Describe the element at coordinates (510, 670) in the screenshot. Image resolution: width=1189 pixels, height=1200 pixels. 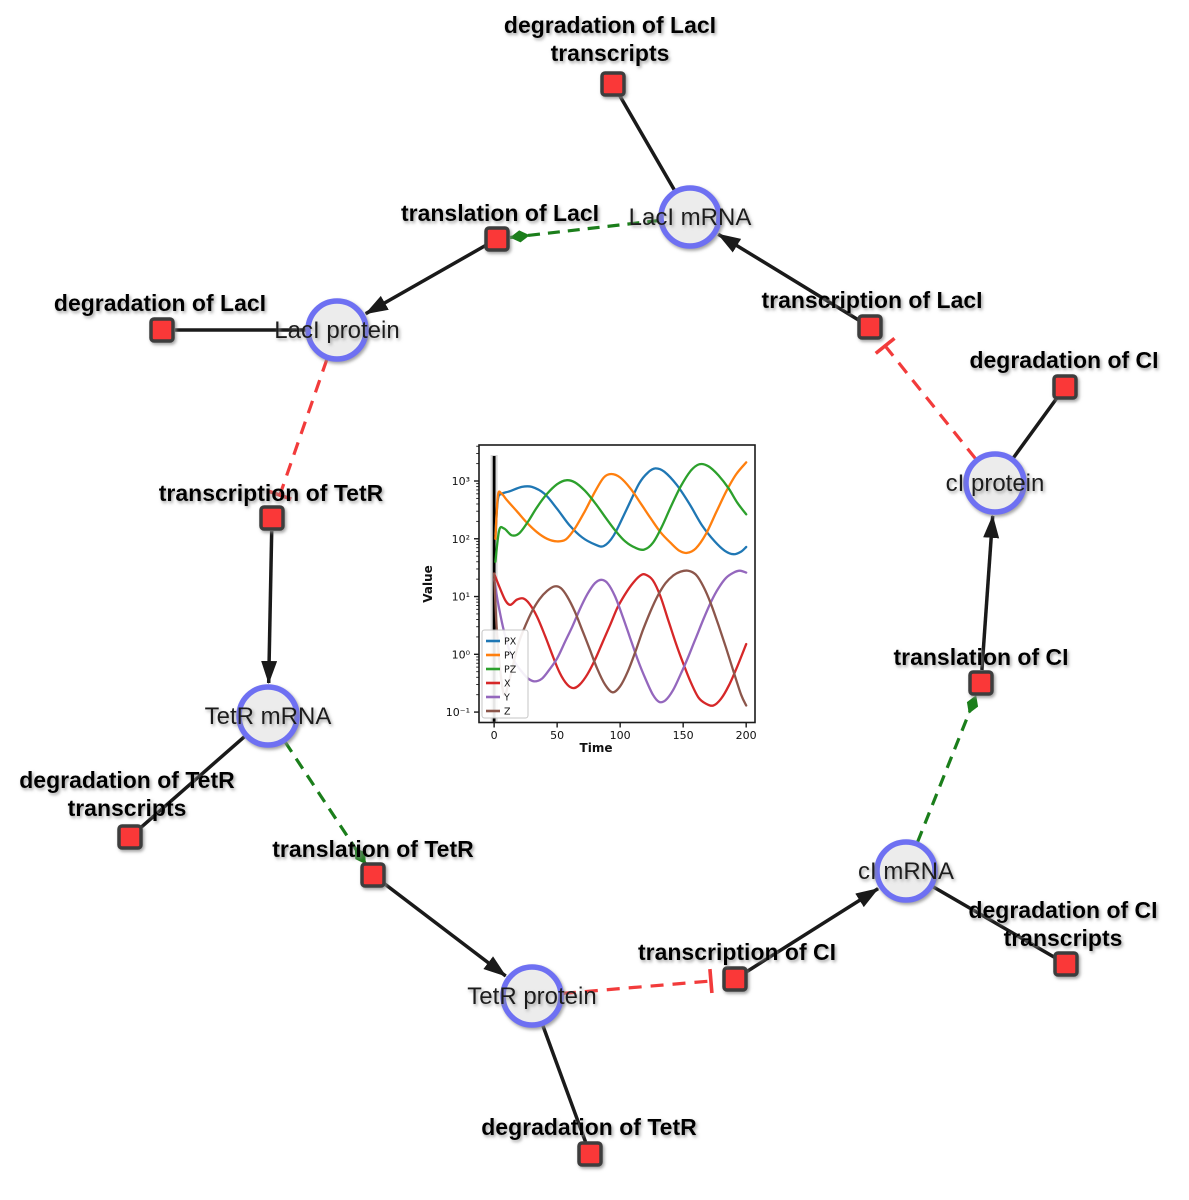
I see `legend-label-pz: PZ` at that location.